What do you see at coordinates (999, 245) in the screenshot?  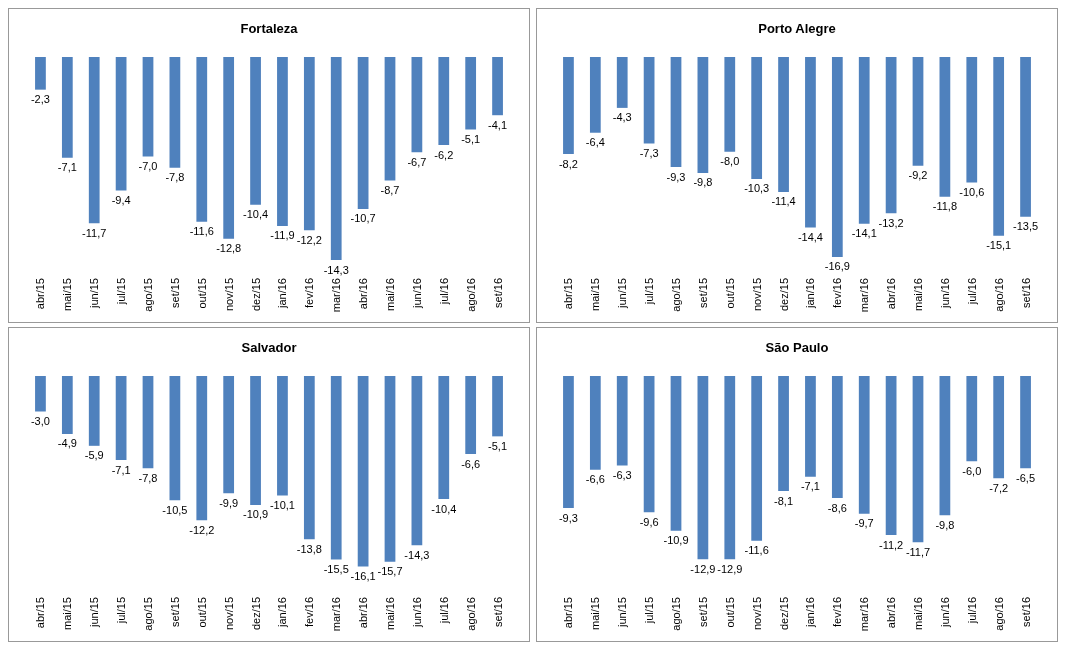 I see `data-label: -15,1` at bounding box center [999, 245].